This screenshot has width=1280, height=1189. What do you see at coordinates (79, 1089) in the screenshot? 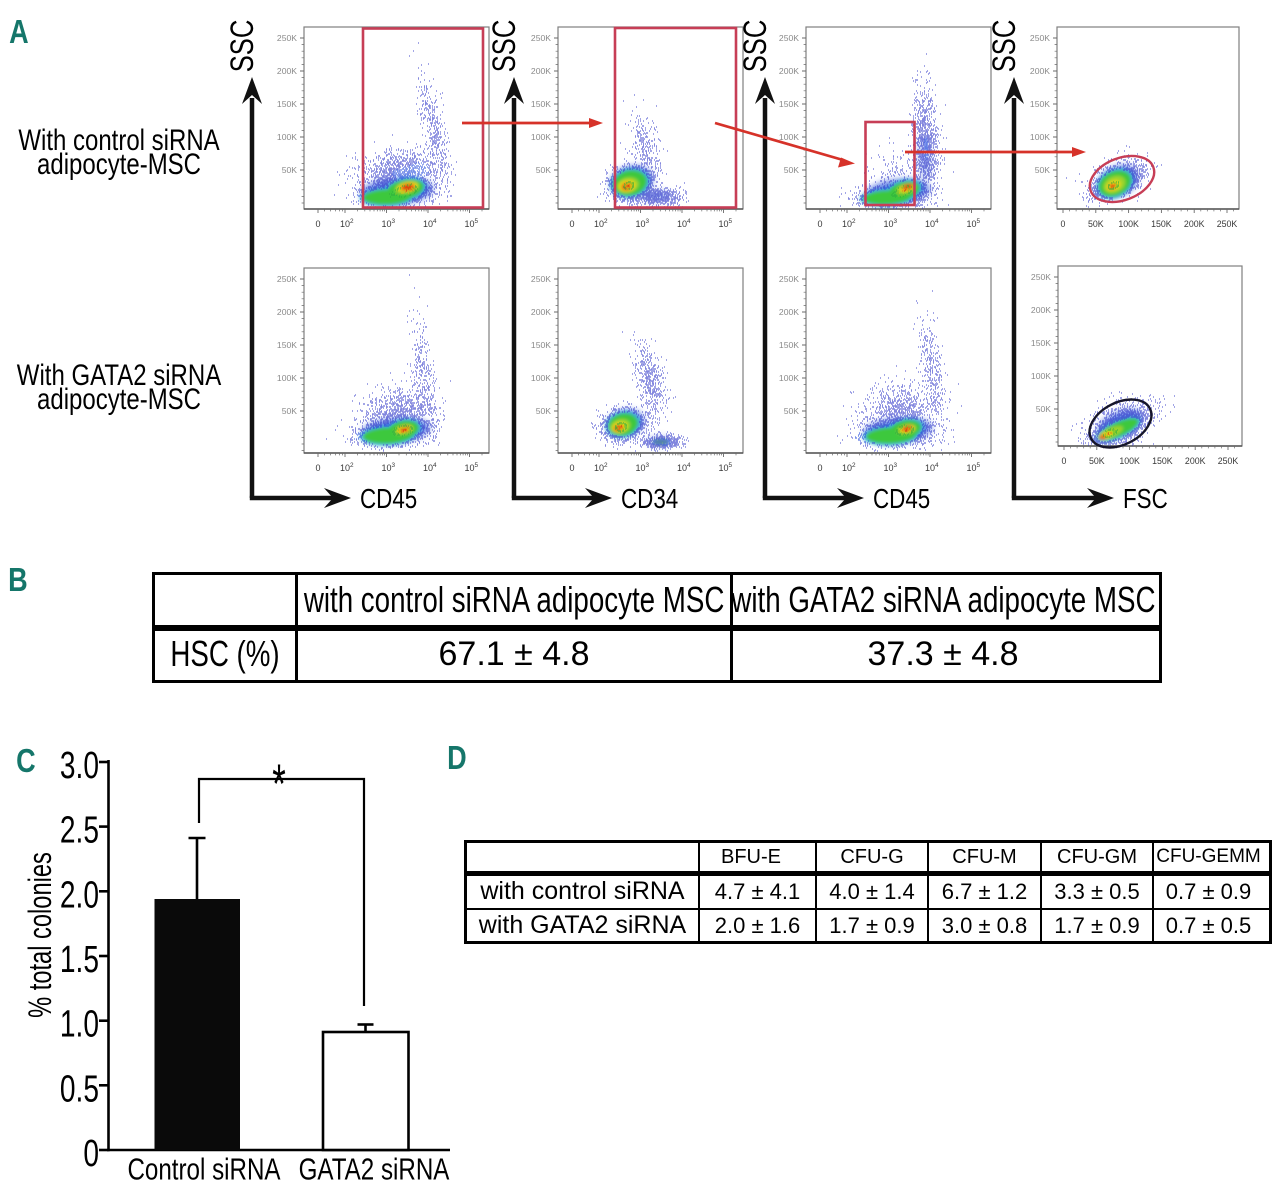
I see `svg-text: 0.5` at bounding box center [79, 1089].